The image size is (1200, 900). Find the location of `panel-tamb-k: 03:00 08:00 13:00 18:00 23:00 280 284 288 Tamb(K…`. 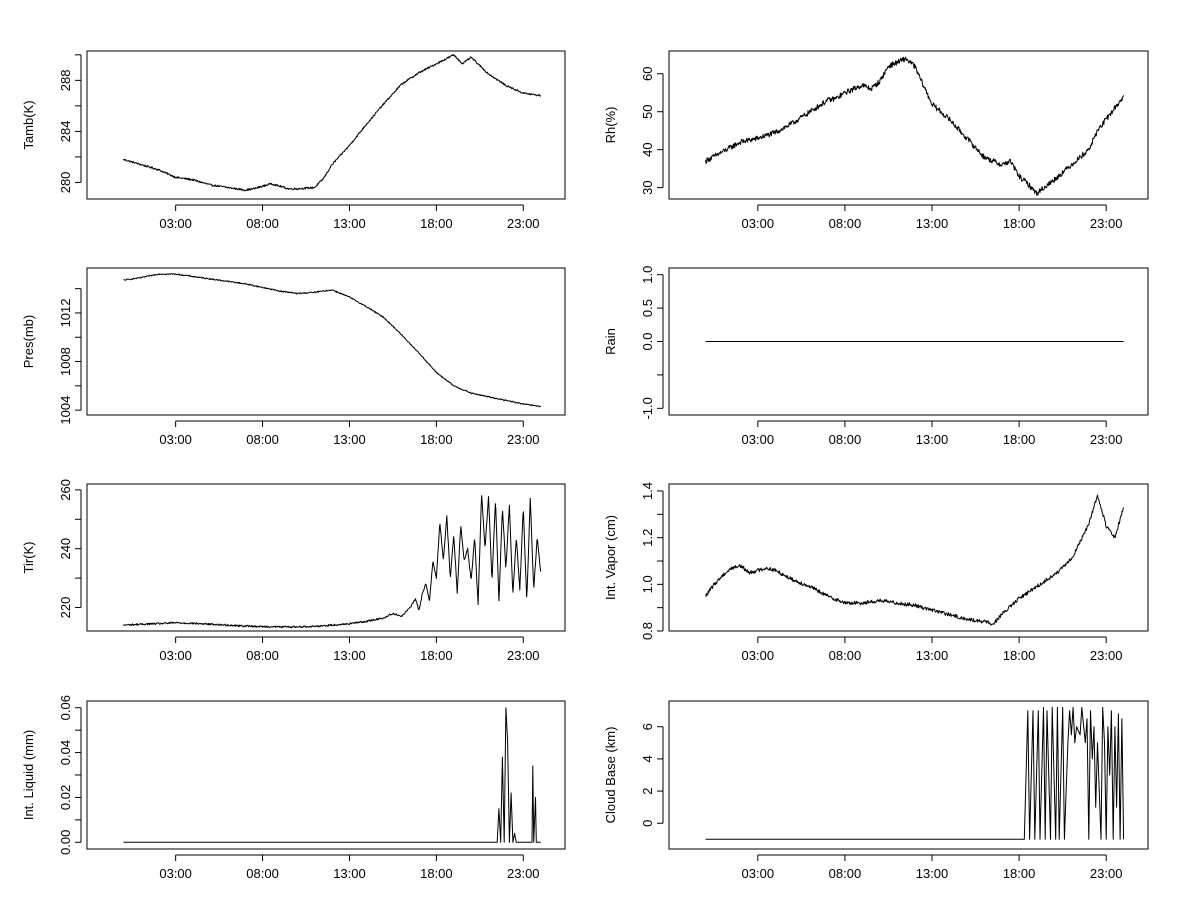

panel-tamb-k: 03:00 08:00 13:00 18:00 23:00 280 284 288 Tamb(K… is located at coordinates (293, 140).